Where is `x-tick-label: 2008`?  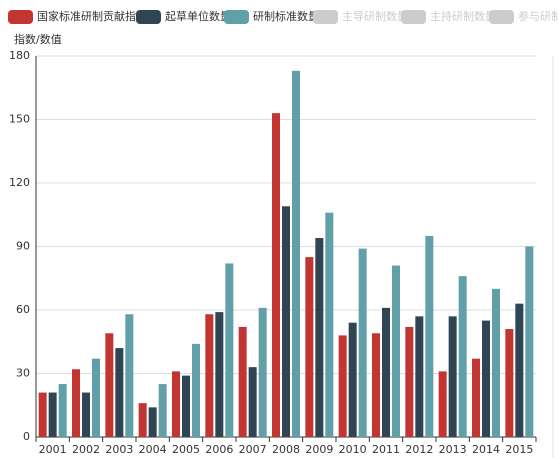 x-tick-label: 2008 is located at coordinates (286, 449).